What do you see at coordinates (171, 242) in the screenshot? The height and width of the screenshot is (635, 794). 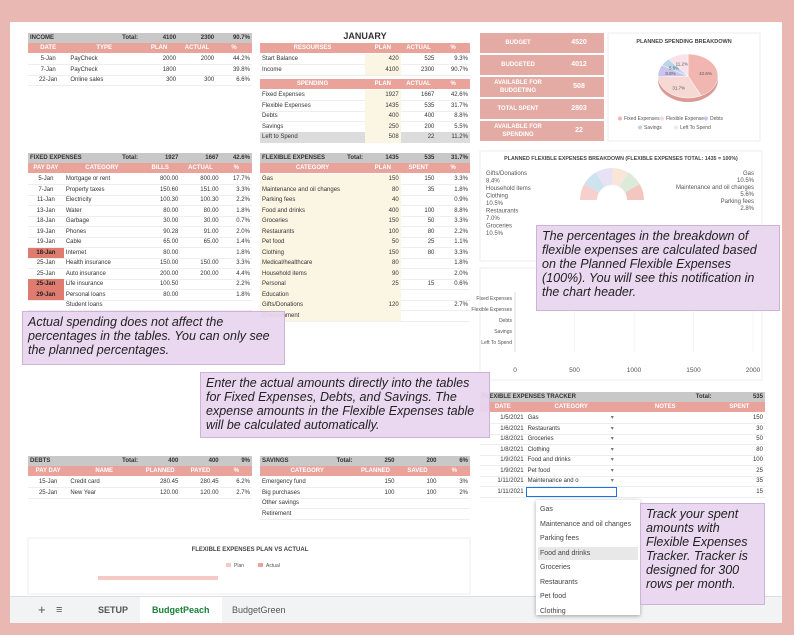 I see `table-cell: 65.00` at bounding box center [171, 242].